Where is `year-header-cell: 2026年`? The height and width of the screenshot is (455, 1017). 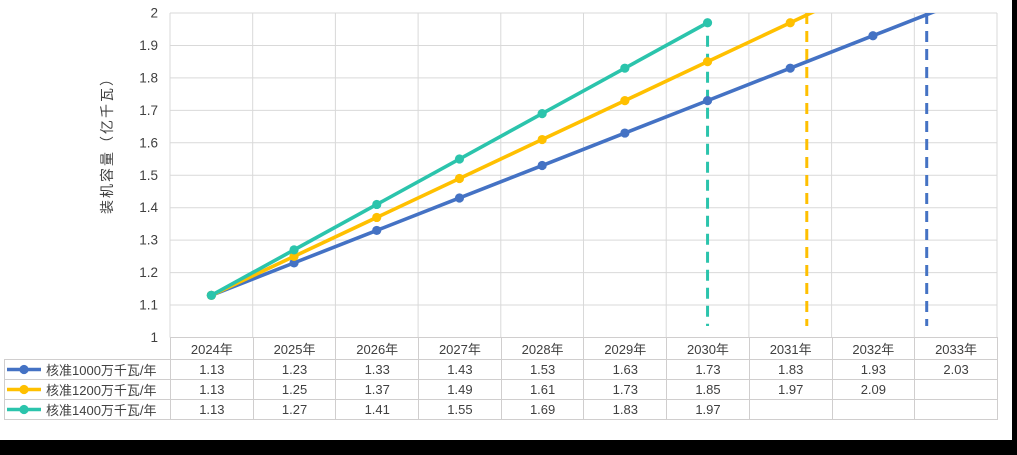 year-header-cell: 2026年 is located at coordinates (377, 348).